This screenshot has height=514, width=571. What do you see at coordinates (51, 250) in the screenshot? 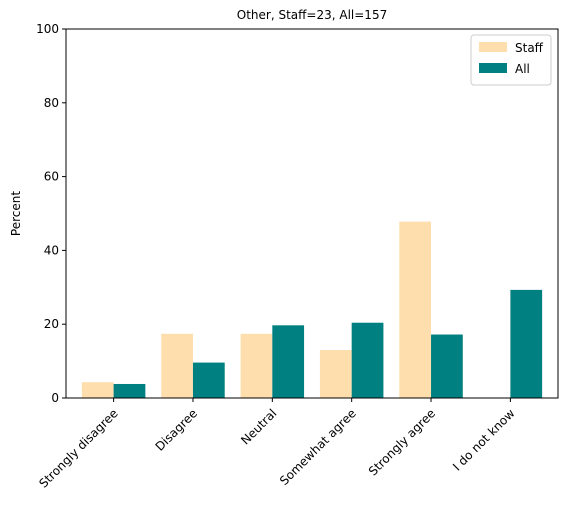
I see `y-tick-label: 40` at bounding box center [51, 250].